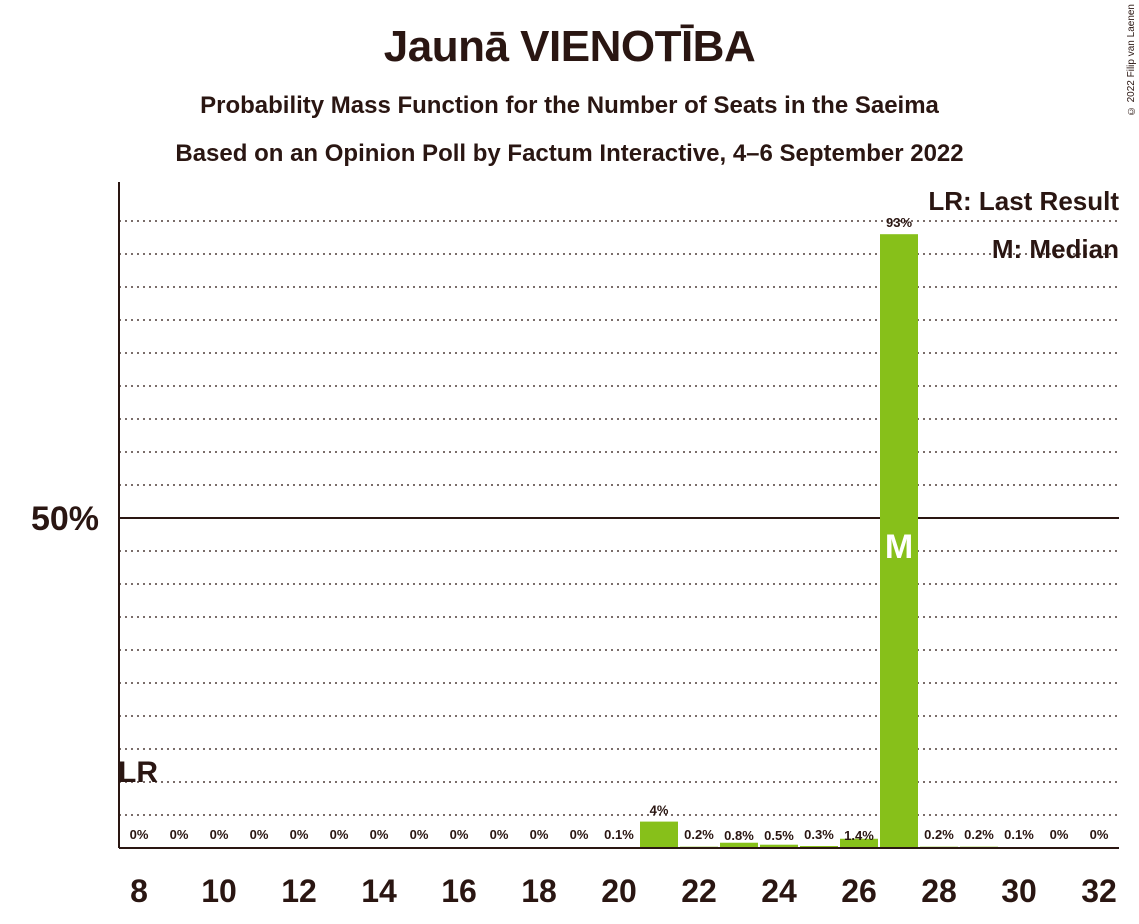 Image resolution: width=1139 pixels, height=924 pixels. Describe the element at coordinates (1059, 834) in the screenshot. I see `value-label-seat-31: 0%` at that location.